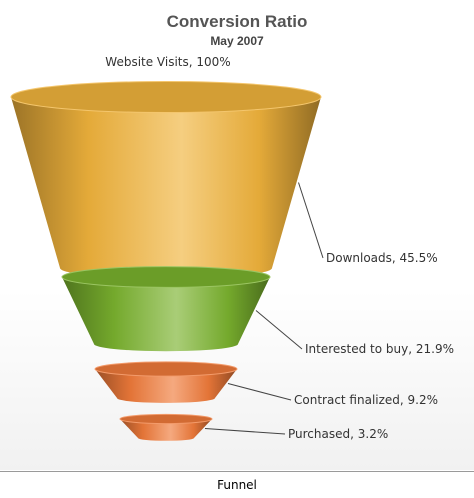 This screenshot has width=474, height=498. What do you see at coordinates (237, 41) in the screenshot?
I see `chart-subtitle: May 2007` at bounding box center [237, 41].